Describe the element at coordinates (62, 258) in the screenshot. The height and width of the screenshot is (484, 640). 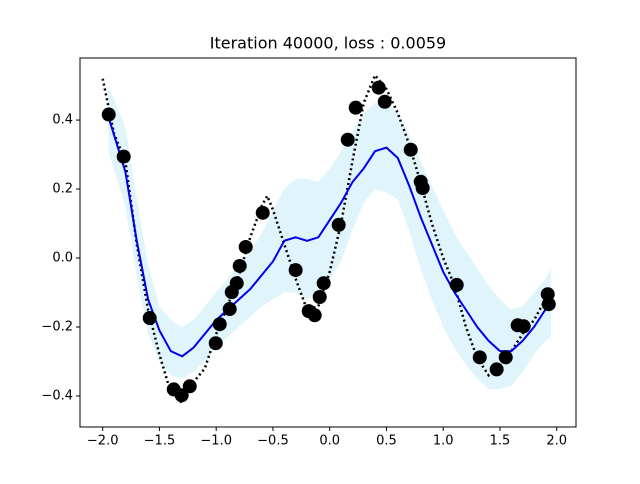
I see `y-tick-label: 0.0` at that location.